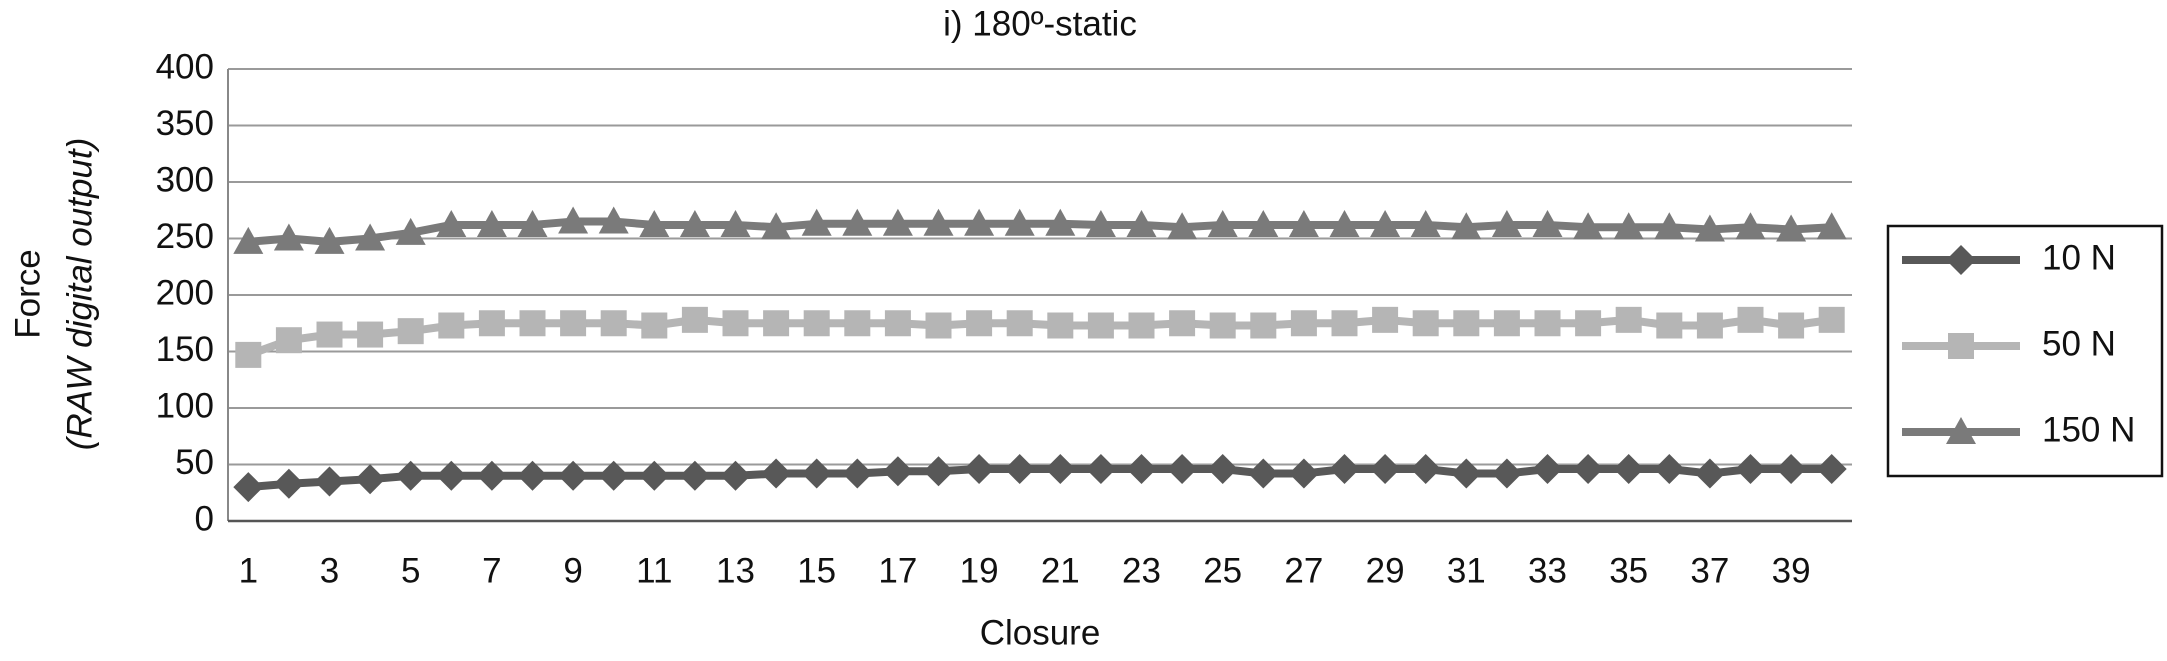 The image size is (2167, 661). Describe the element at coordinates (79, 294) in the screenshot. I see `y-axis-label: (RAW digital output)` at that location.